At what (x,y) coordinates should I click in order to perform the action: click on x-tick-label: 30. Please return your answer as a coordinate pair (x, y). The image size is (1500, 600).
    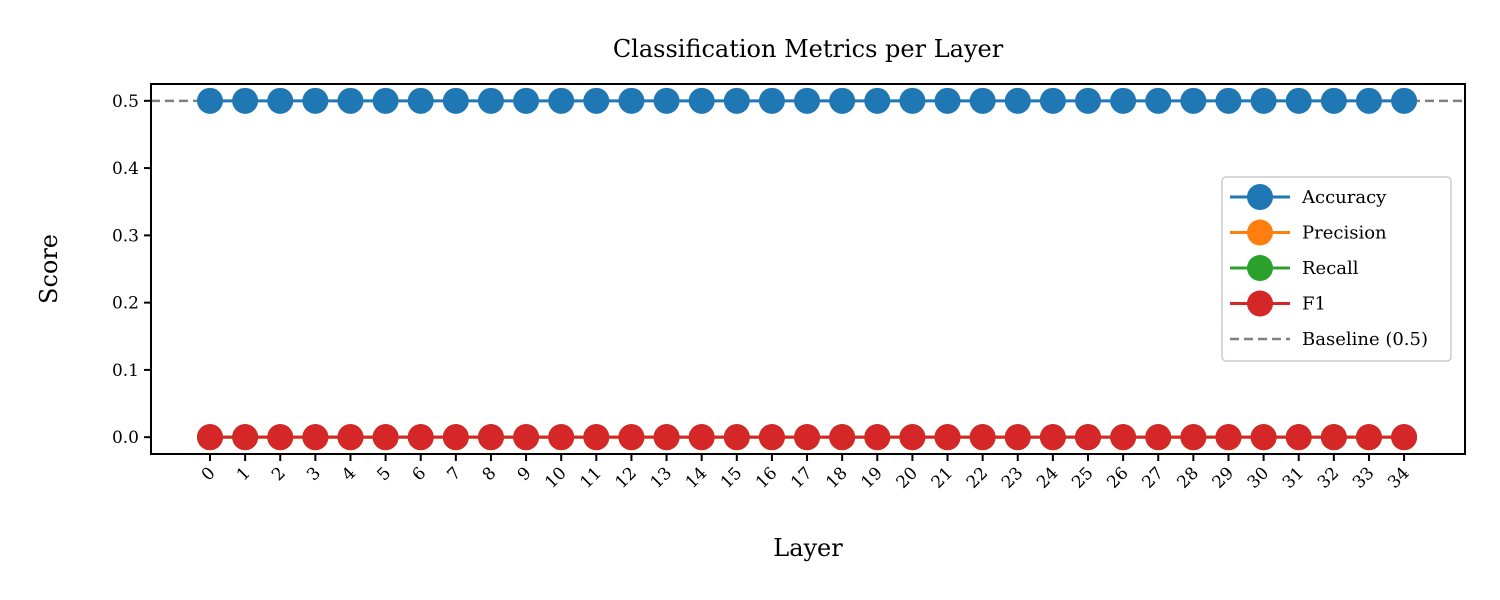
    Looking at the image, I should click on (1258, 477).